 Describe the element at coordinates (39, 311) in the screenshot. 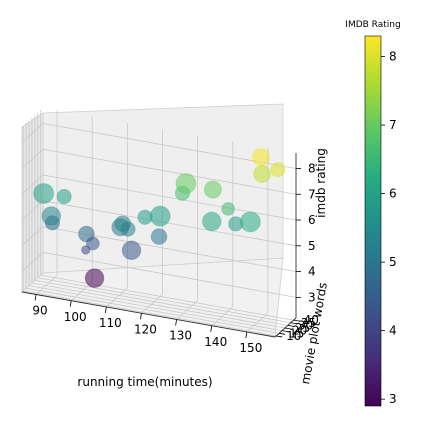

I see `x-tick-label: 90` at that location.